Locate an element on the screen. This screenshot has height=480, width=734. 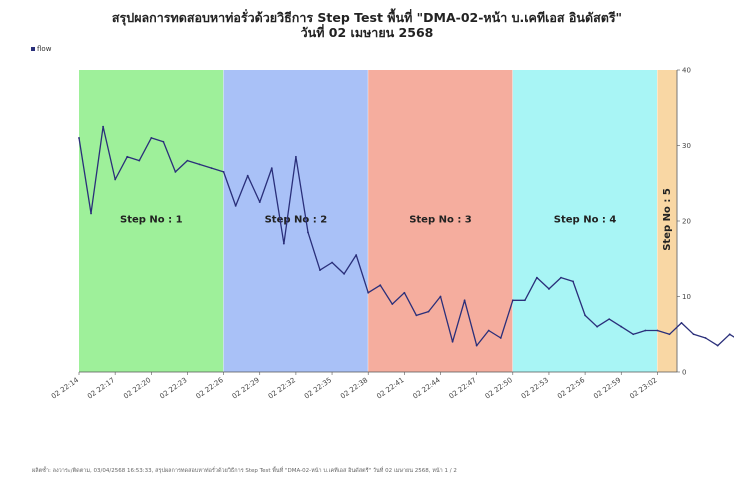
legend-label: flow is located at coordinates (44, 49).